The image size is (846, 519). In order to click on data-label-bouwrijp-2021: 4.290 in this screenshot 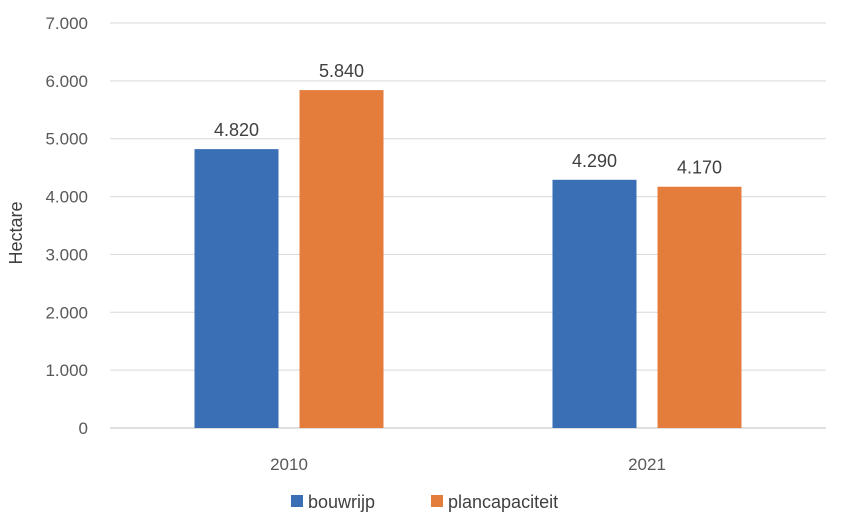, I will do `click(594, 161)`.